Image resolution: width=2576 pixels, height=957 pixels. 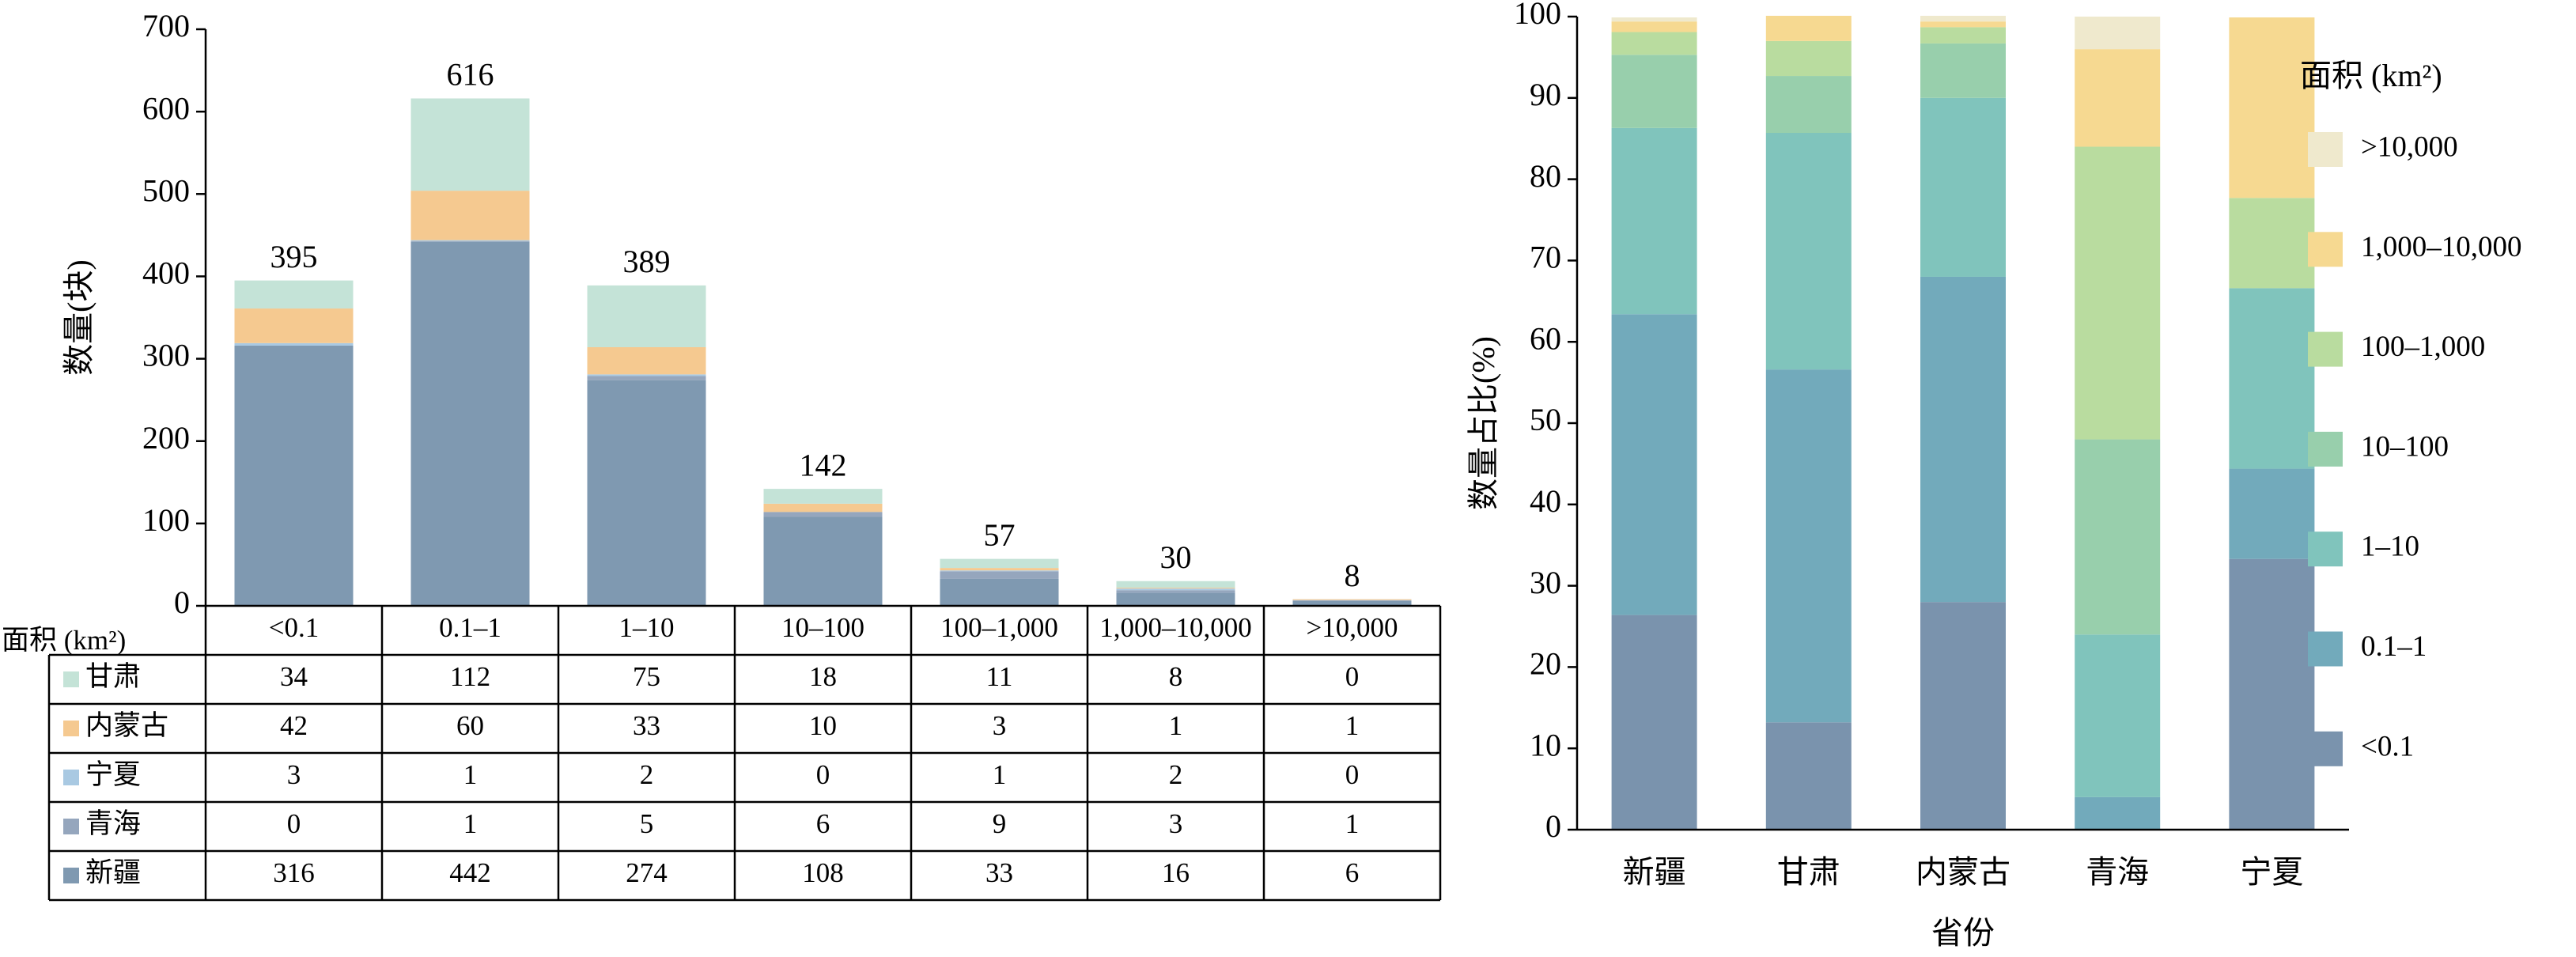 What do you see at coordinates (1545, 94) in the screenshot?
I see `y-tick-label: 90` at bounding box center [1545, 94].